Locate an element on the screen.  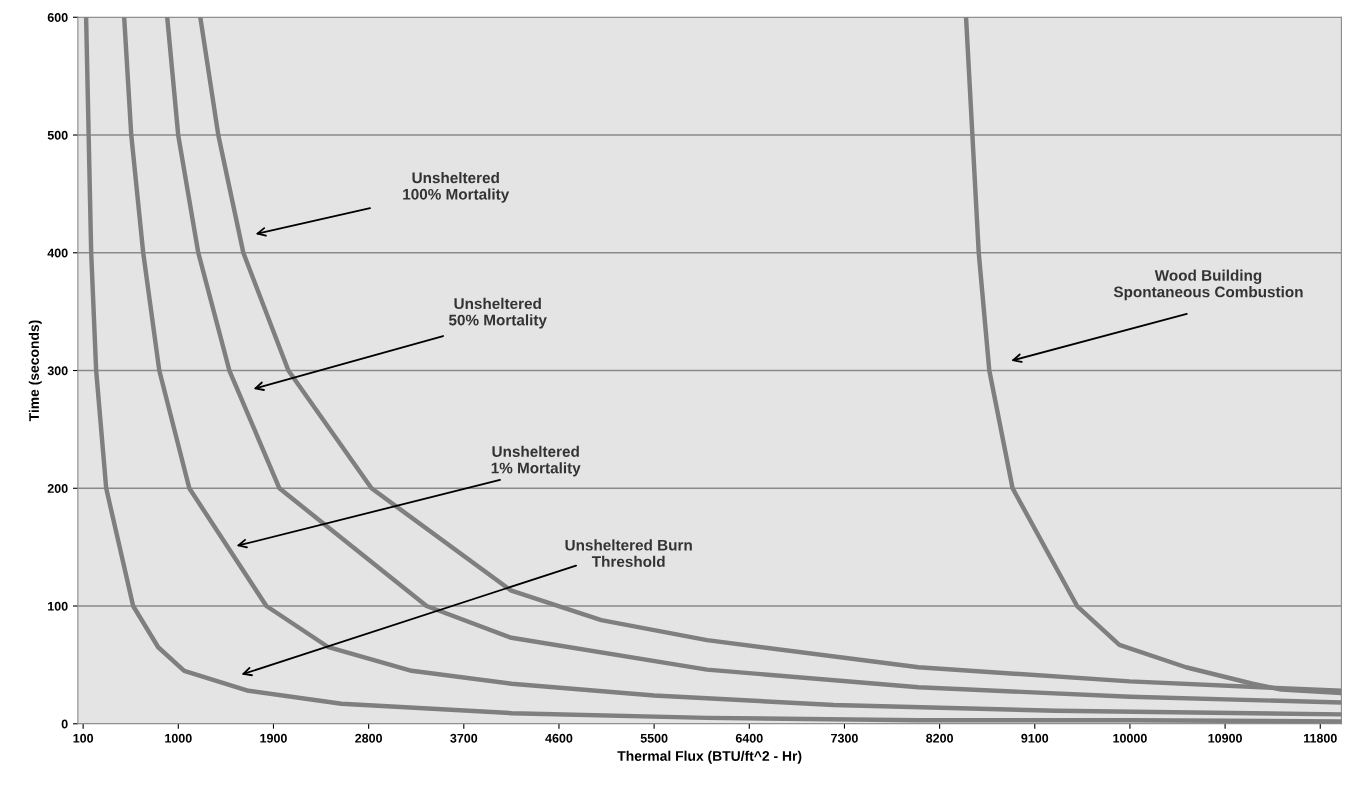
y-tick-label: 500 is located at coordinates (57, 135).